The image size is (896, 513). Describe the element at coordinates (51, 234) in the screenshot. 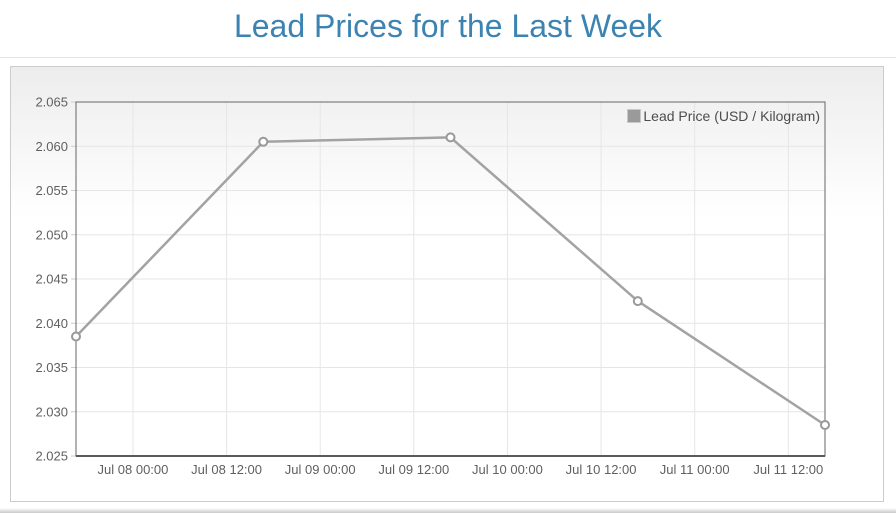

I see `y-tick-label: 2.050` at that location.